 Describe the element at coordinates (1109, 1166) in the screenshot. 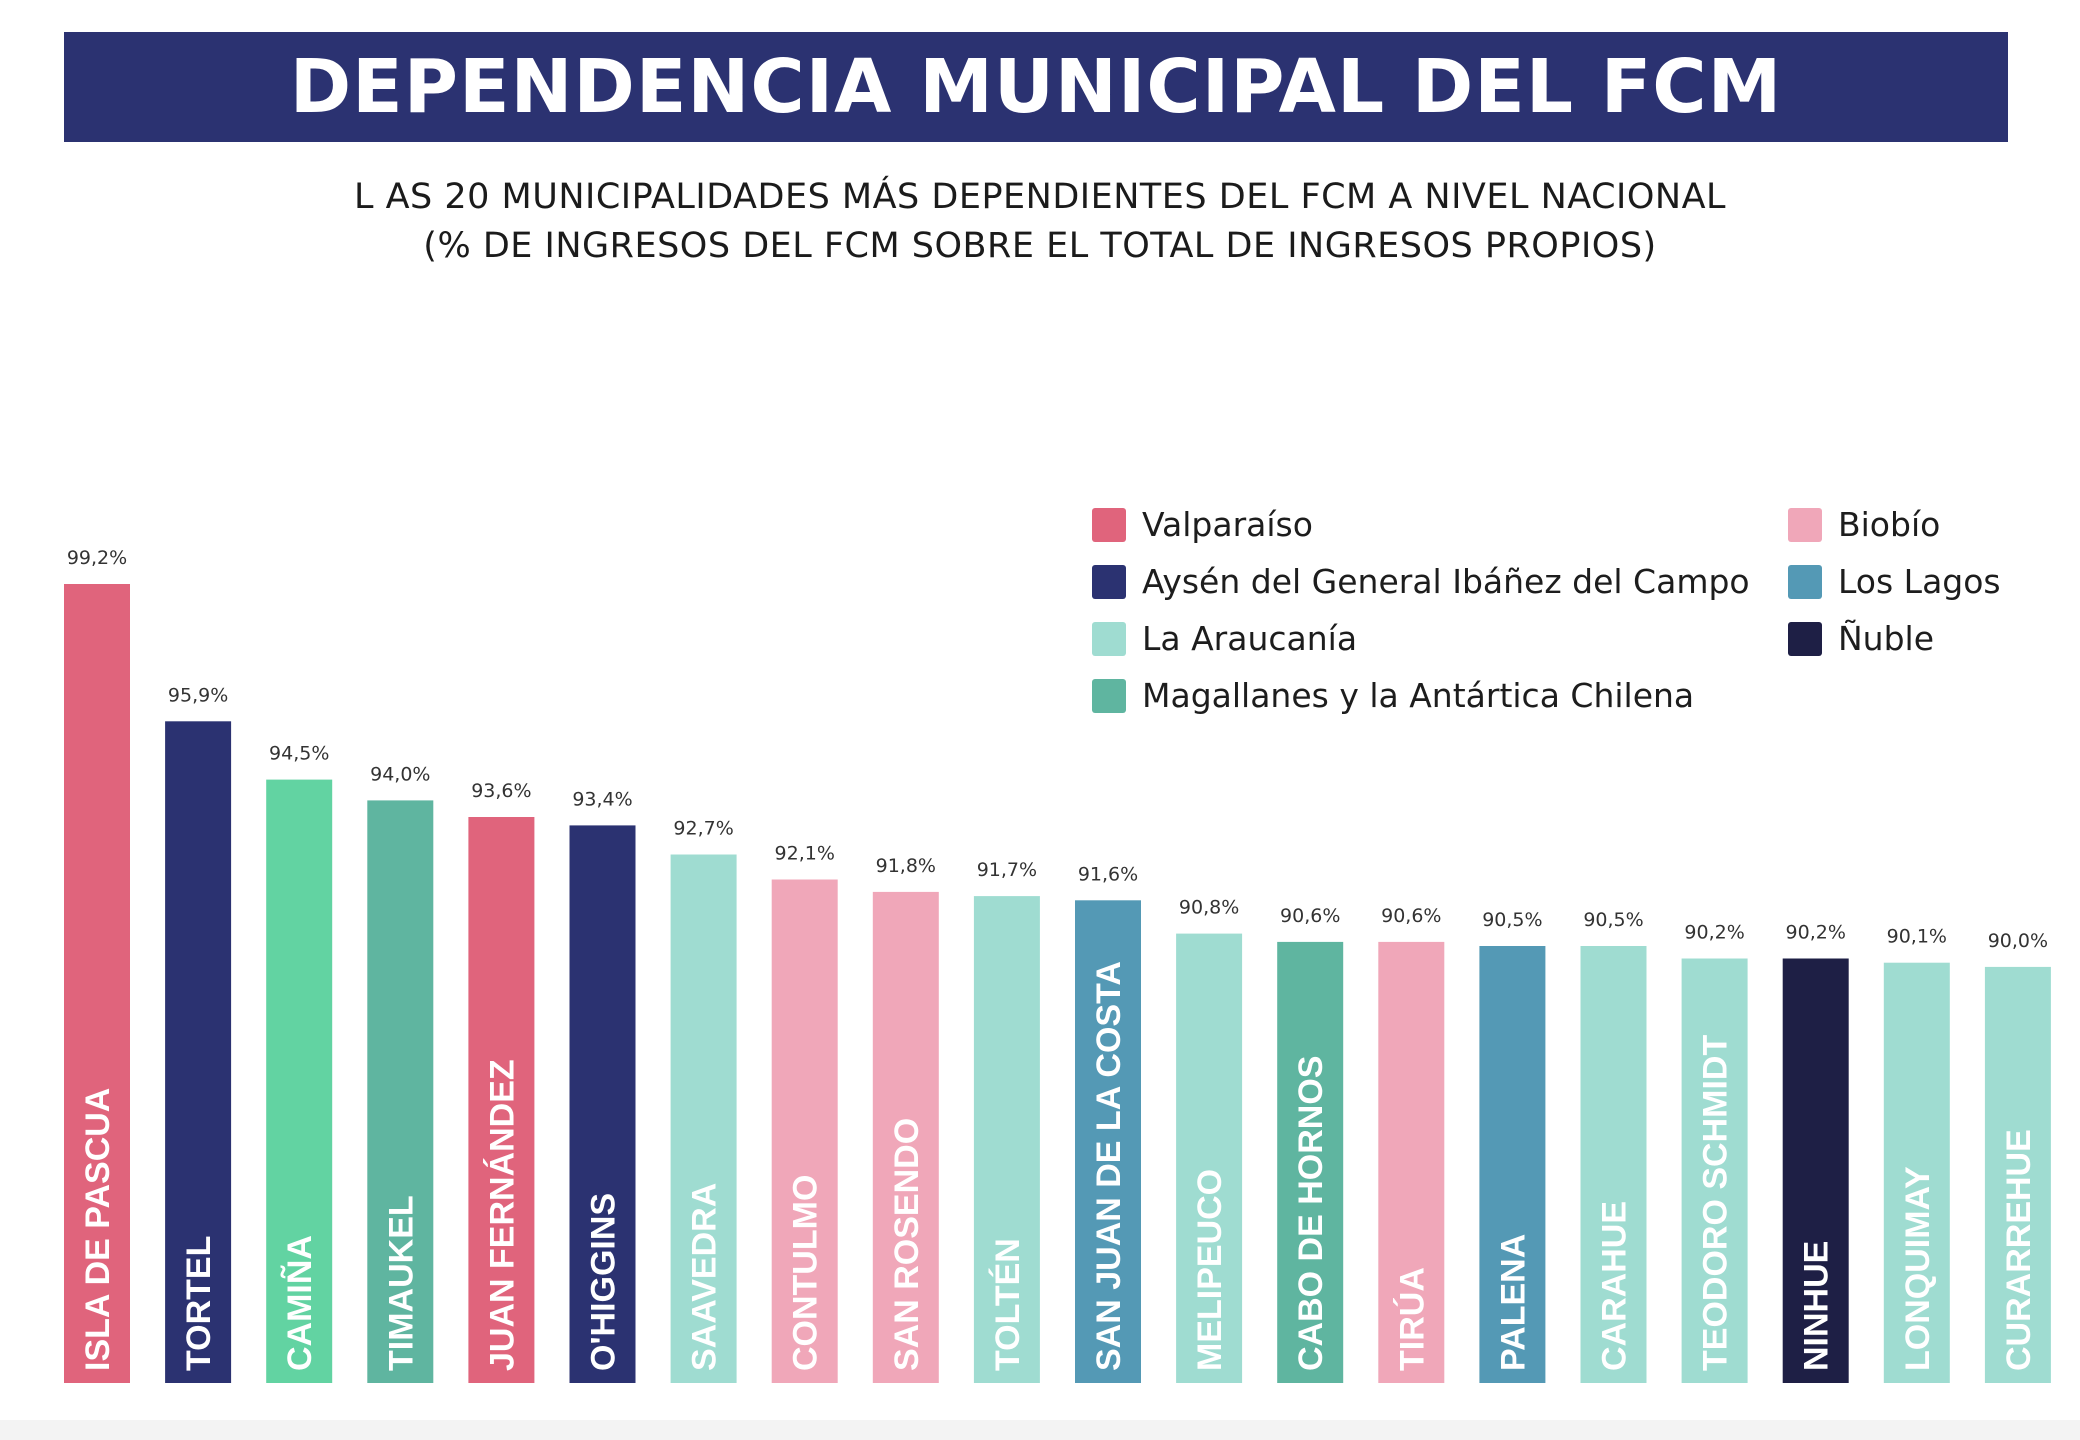

I see `category-label-10: SAN JUAN DE LA COSTA` at that location.